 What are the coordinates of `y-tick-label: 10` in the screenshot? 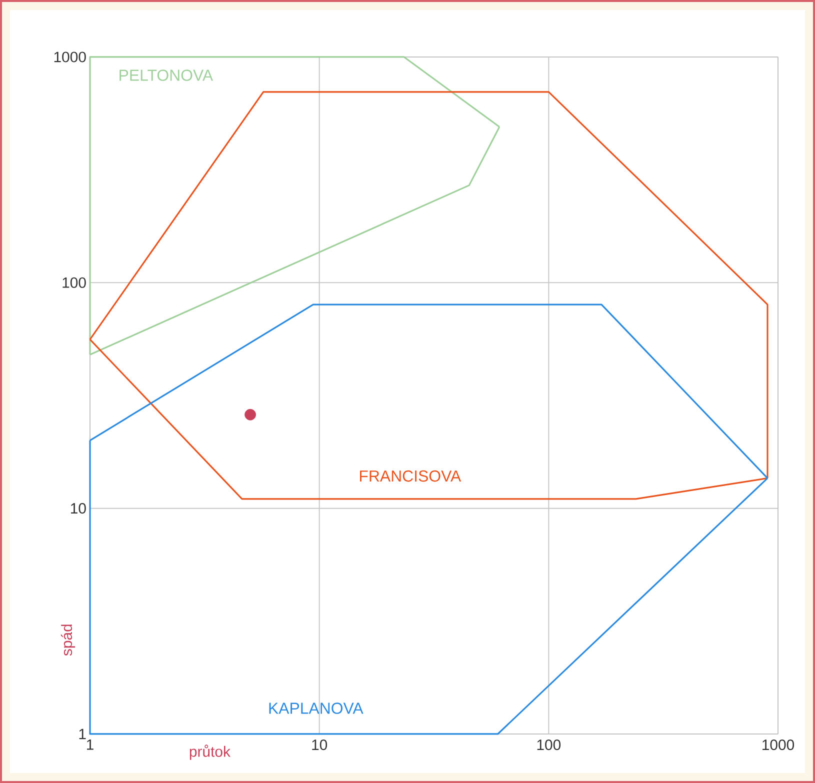 It's located at (78, 508).